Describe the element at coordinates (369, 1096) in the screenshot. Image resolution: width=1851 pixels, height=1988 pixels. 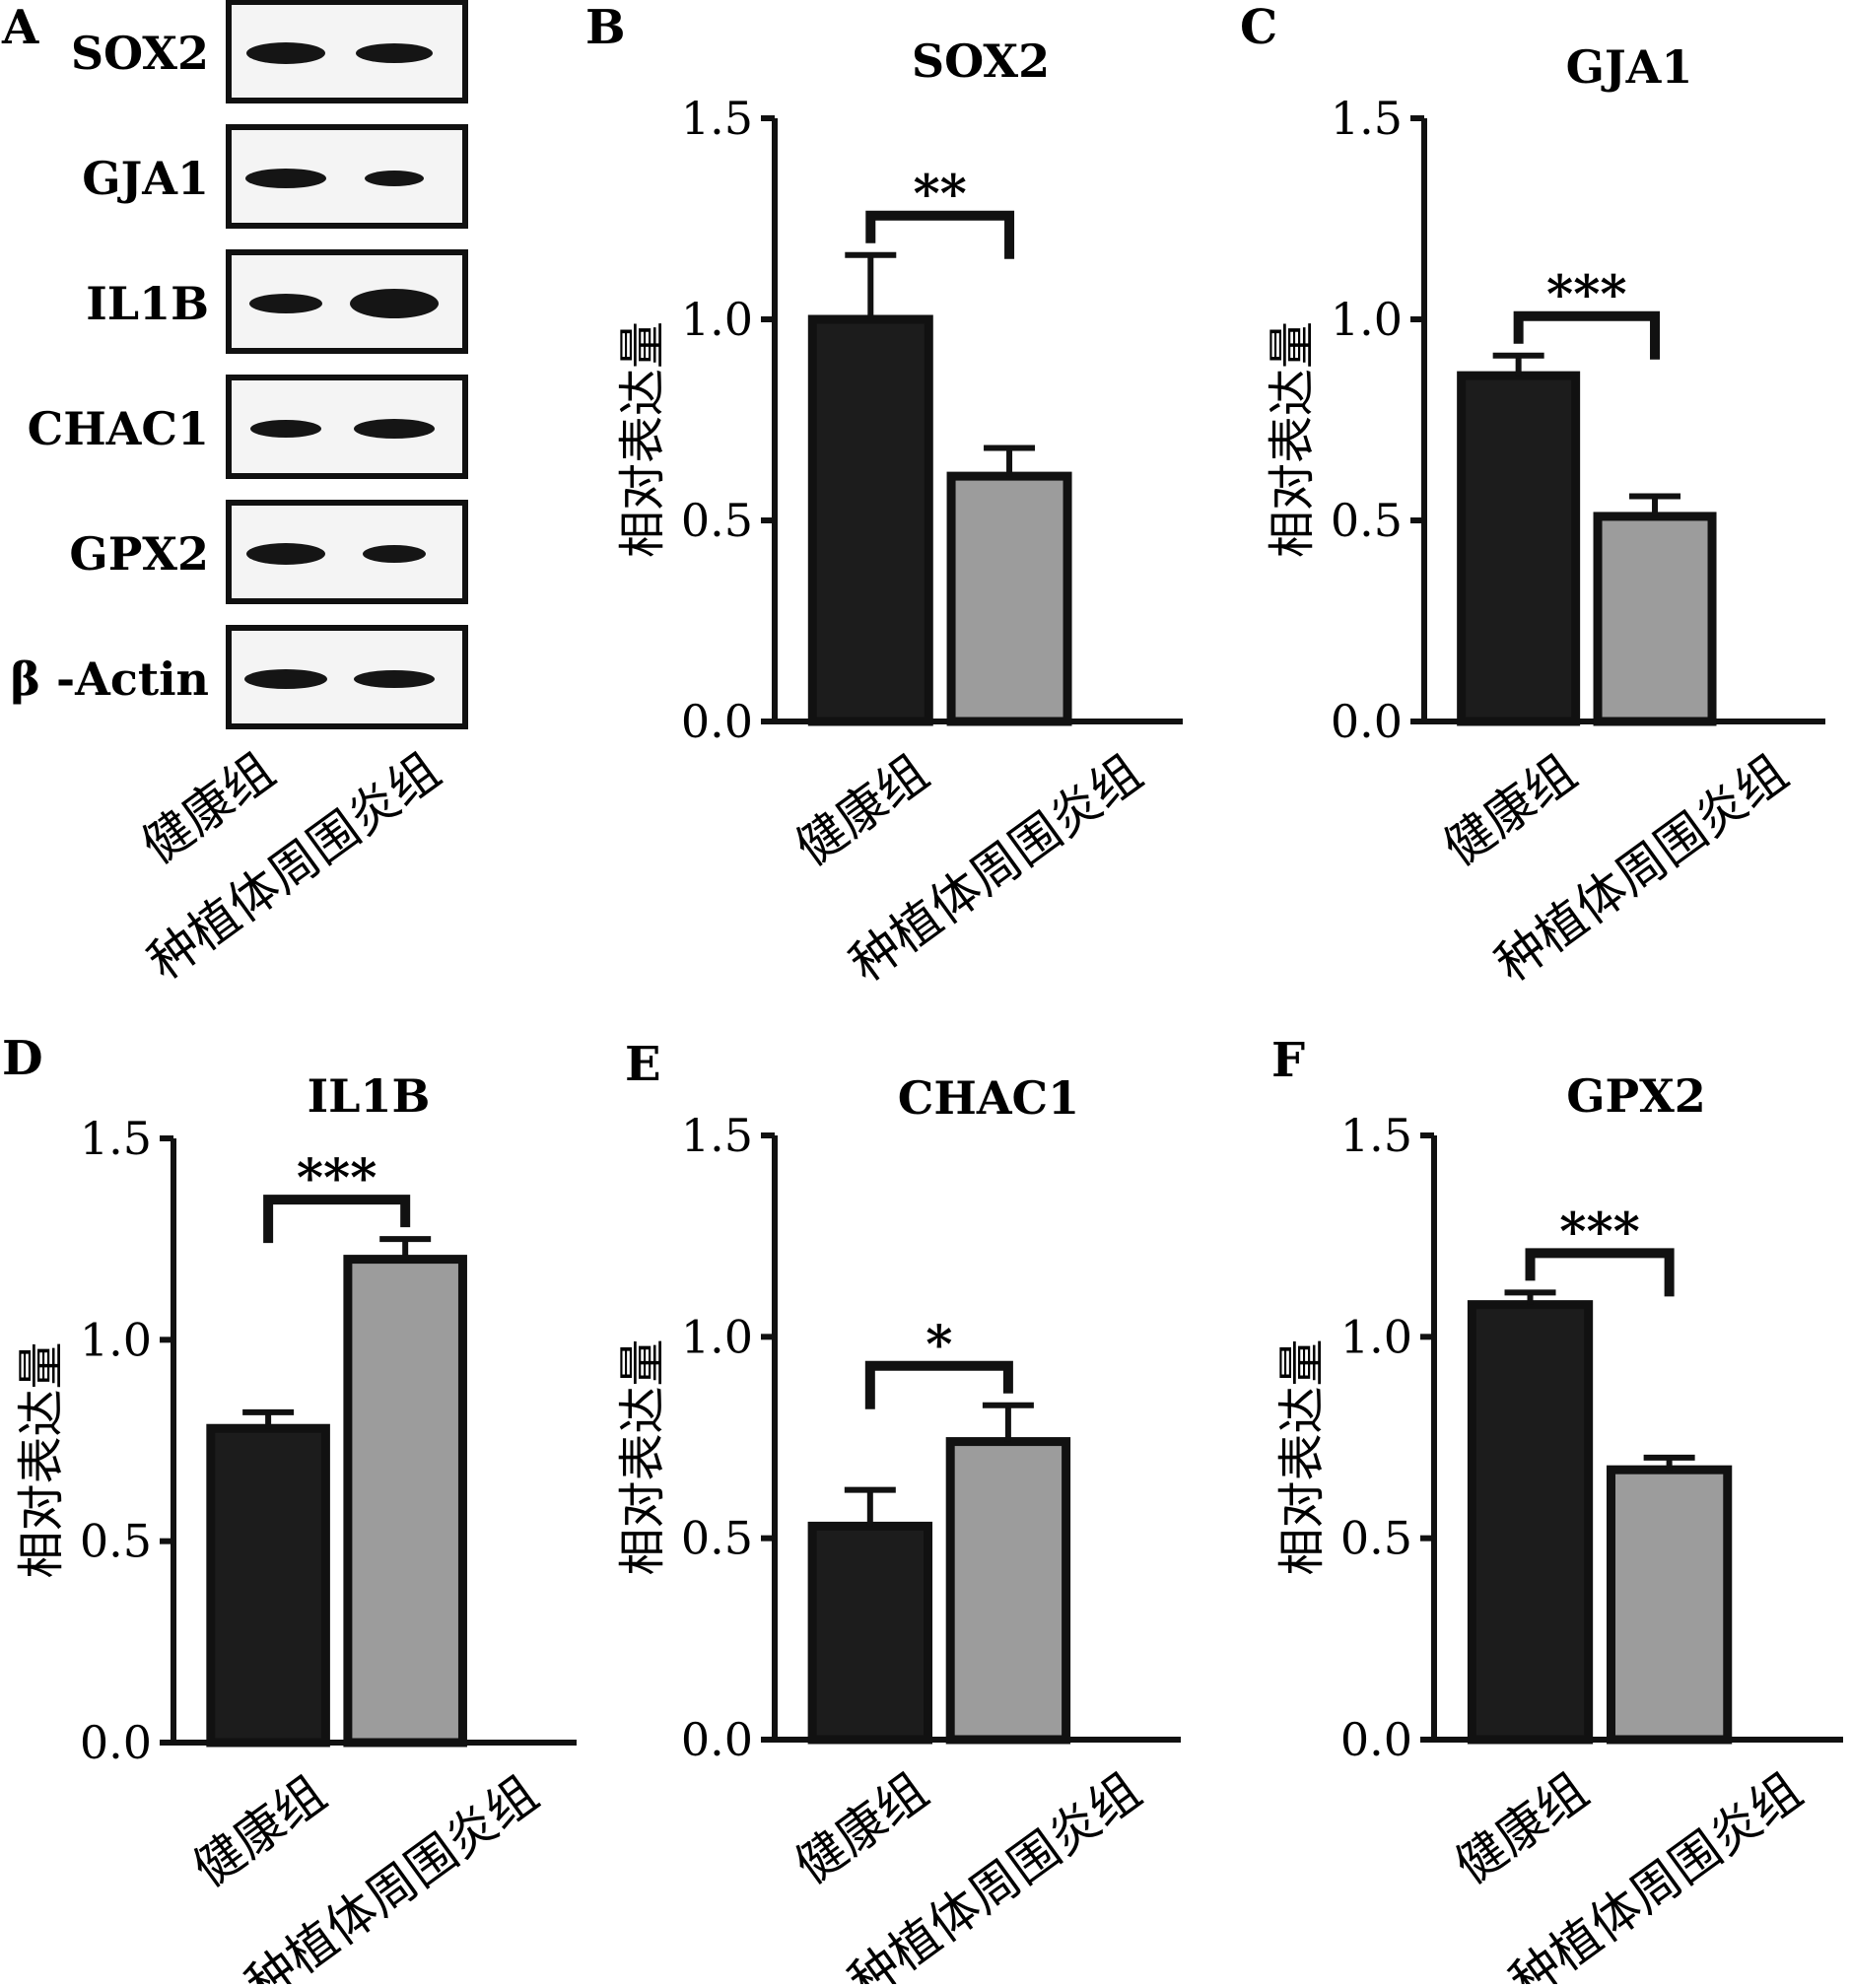
I see `chart-title: IL1B` at that location.